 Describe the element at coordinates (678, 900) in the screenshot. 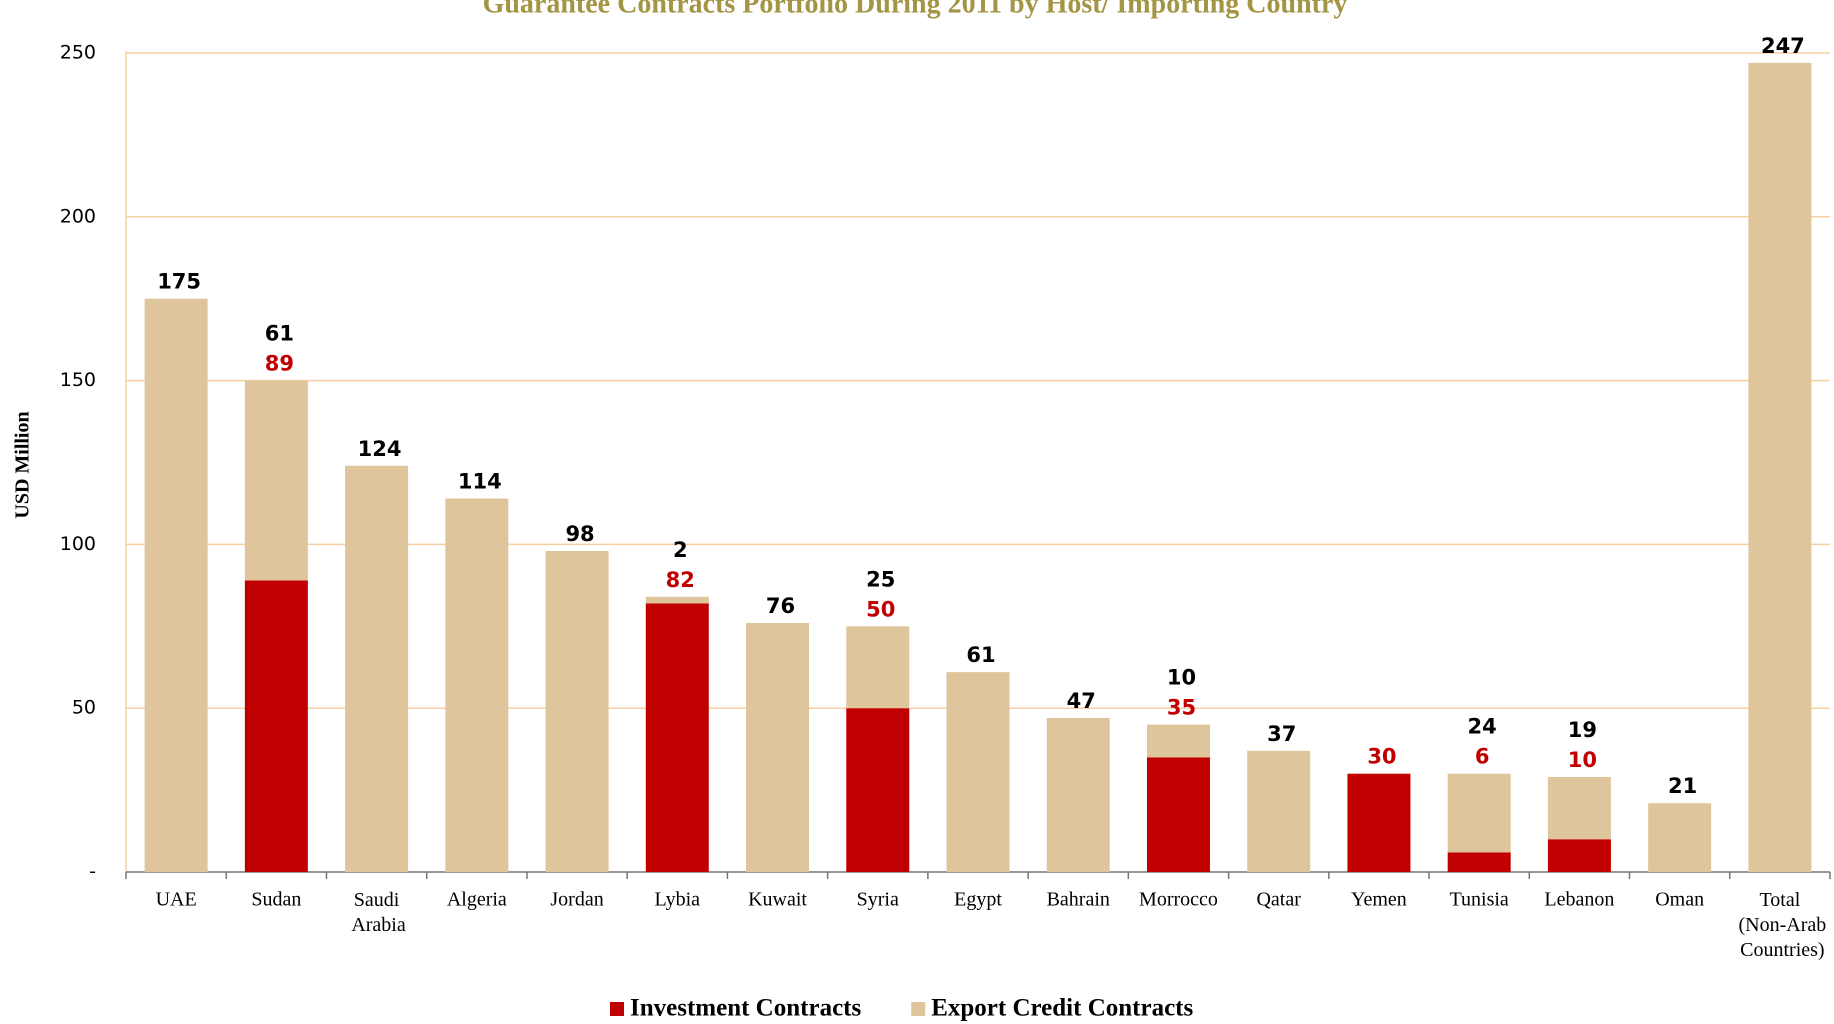

I see `x-tick-label: Lybia` at that location.